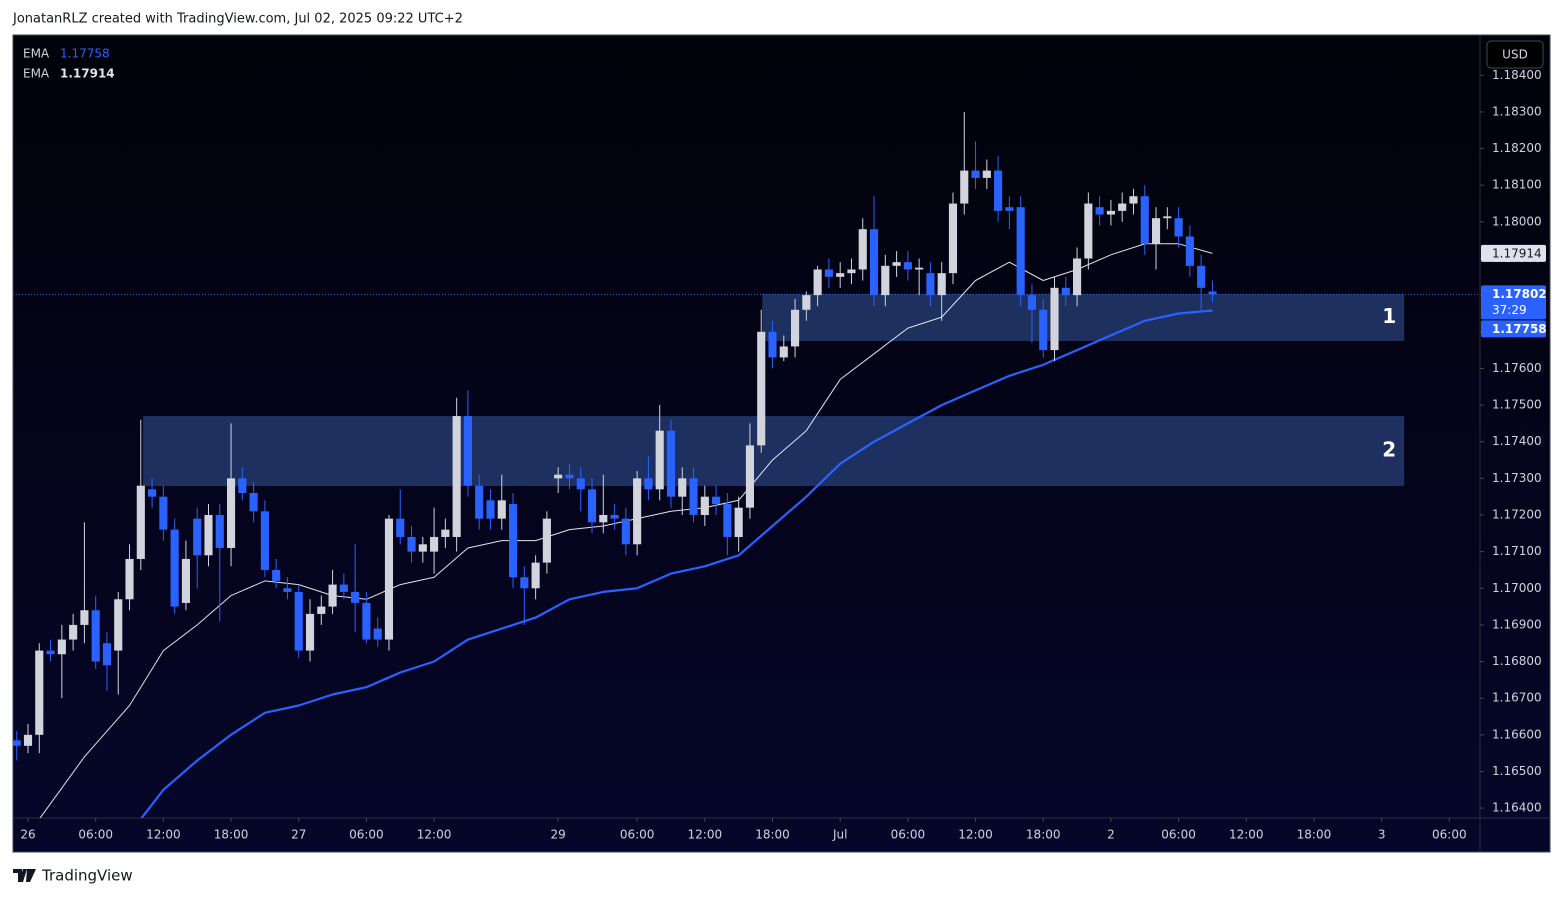  What do you see at coordinates (1519, 294) in the screenshot?
I see `last-price-label: 1.17802` at bounding box center [1519, 294].